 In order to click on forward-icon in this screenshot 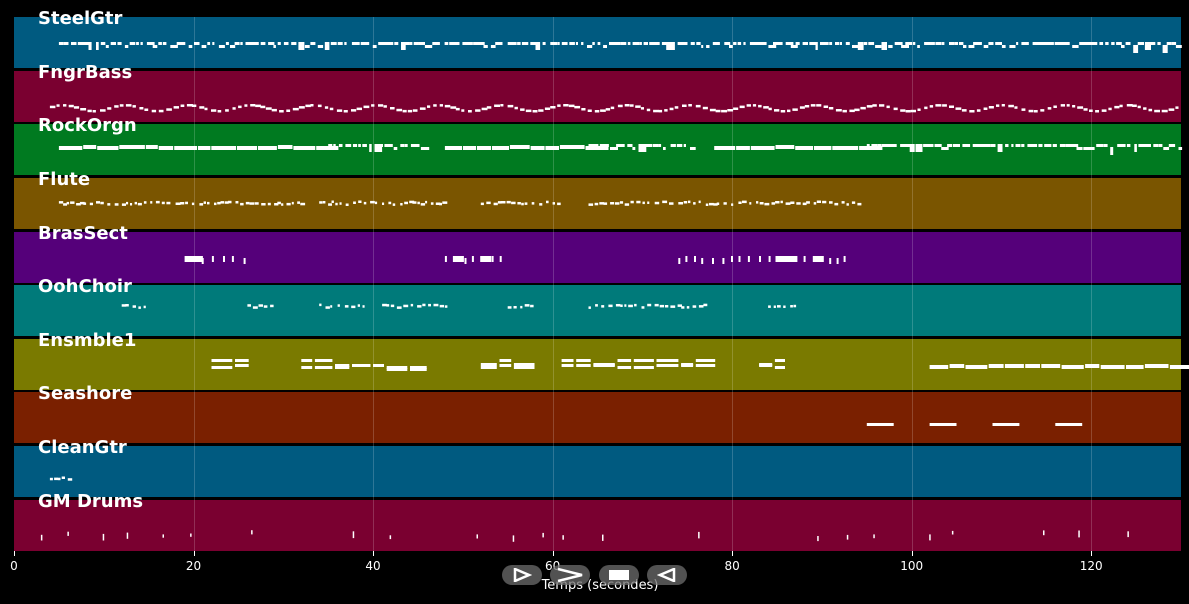, I will do `click(570, 575)`.